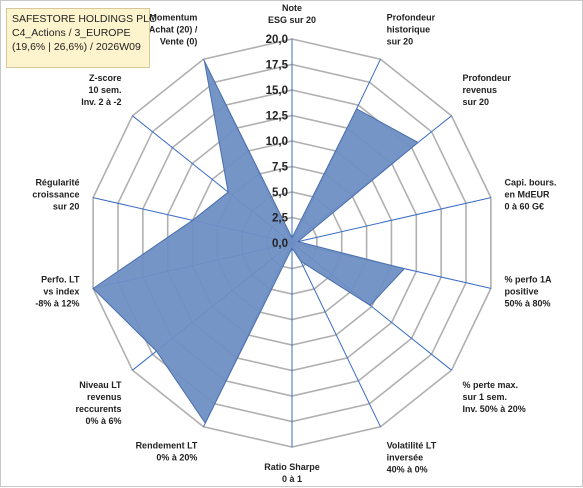  I want to click on axis-label-line: -8% à 12%, so click(57, 304).